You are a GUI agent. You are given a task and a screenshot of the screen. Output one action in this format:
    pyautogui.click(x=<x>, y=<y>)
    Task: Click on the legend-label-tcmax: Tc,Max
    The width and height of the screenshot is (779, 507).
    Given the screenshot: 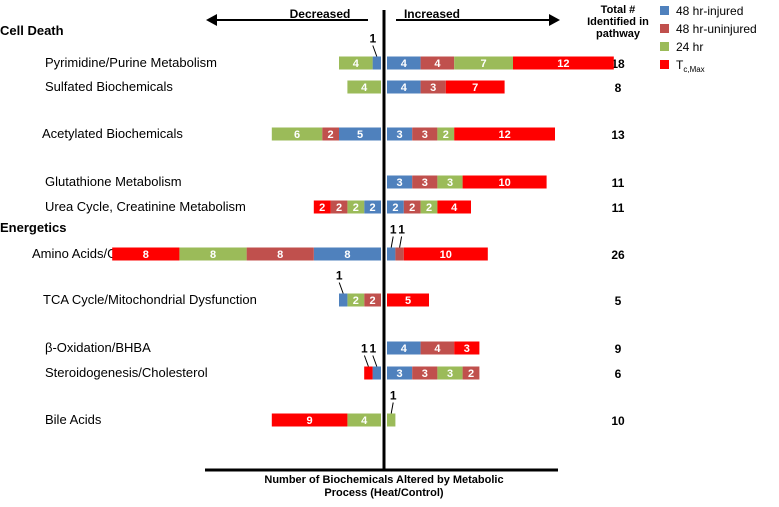 What is the action you would take?
    pyautogui.click(x=690, y=66)
    